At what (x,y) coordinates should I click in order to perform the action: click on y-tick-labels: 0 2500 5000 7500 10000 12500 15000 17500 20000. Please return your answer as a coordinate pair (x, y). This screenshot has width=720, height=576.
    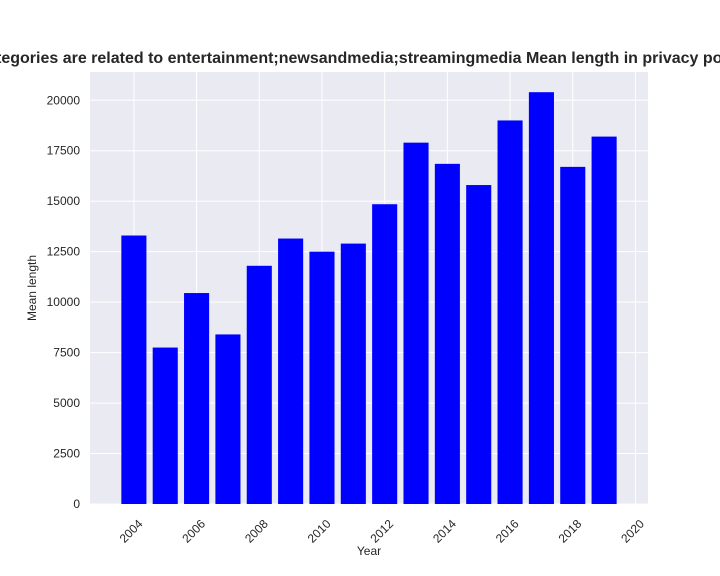
    Looking at the image, I should click on (64, 302).